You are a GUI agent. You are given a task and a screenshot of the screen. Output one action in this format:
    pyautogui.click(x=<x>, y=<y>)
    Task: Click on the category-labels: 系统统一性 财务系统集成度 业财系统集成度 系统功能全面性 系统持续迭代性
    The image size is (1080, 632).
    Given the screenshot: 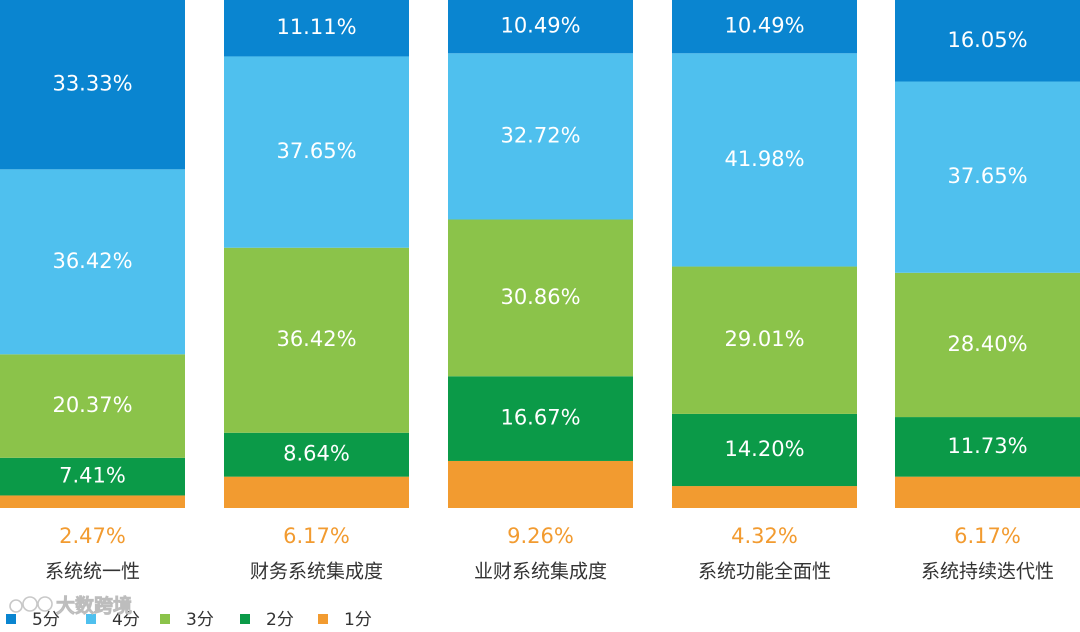 What is the action you would take?
    pyautogui.click(x=549, y=572)
    